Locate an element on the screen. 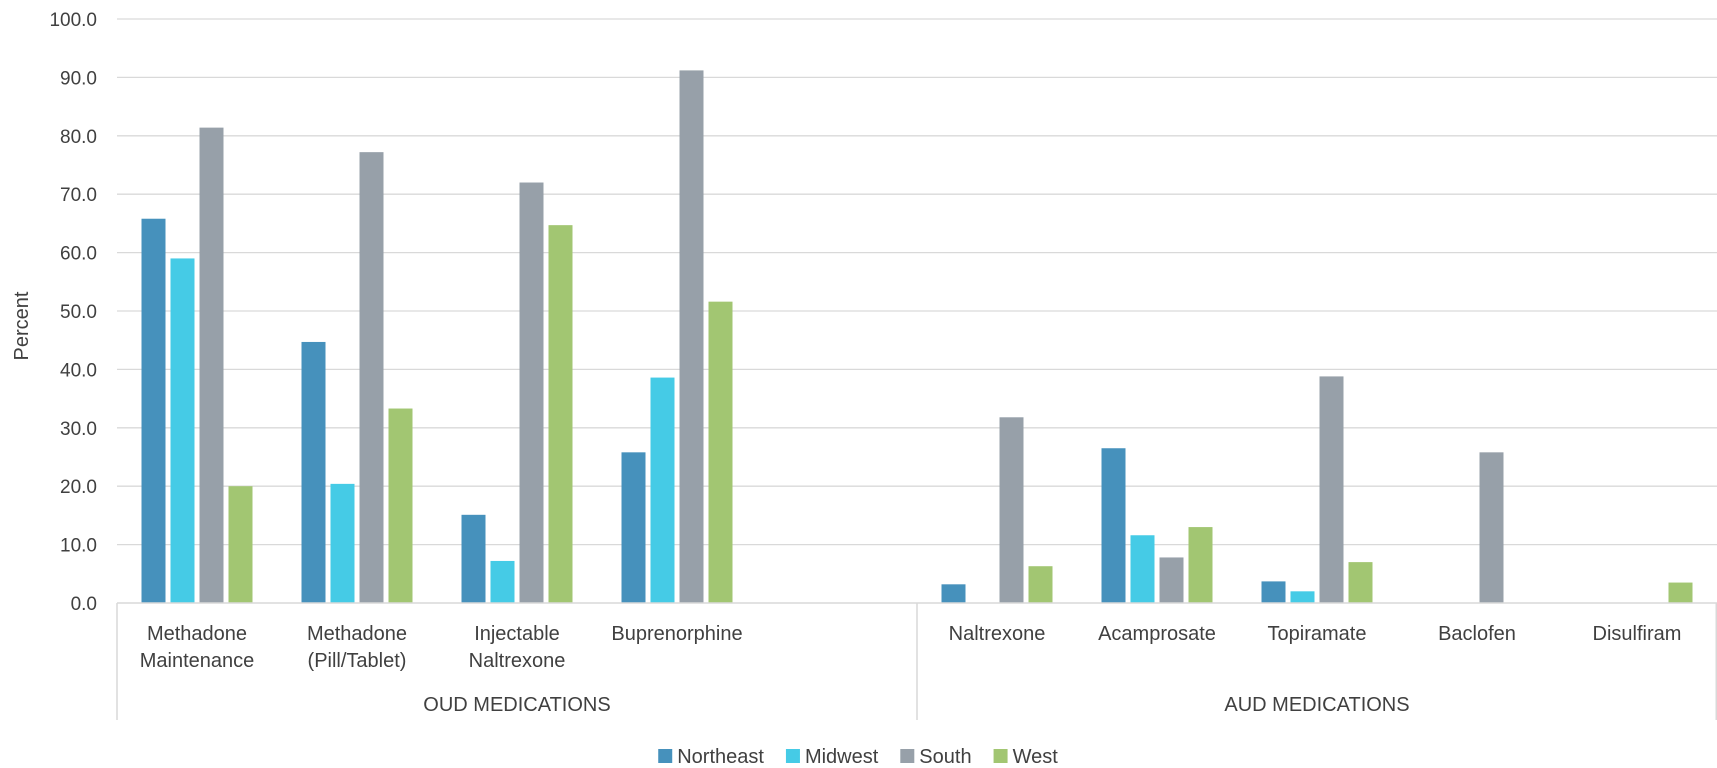 The height and width of the screenshot is (768, 1717). category-label: Topiramate is located at coordinates (1317, 634).